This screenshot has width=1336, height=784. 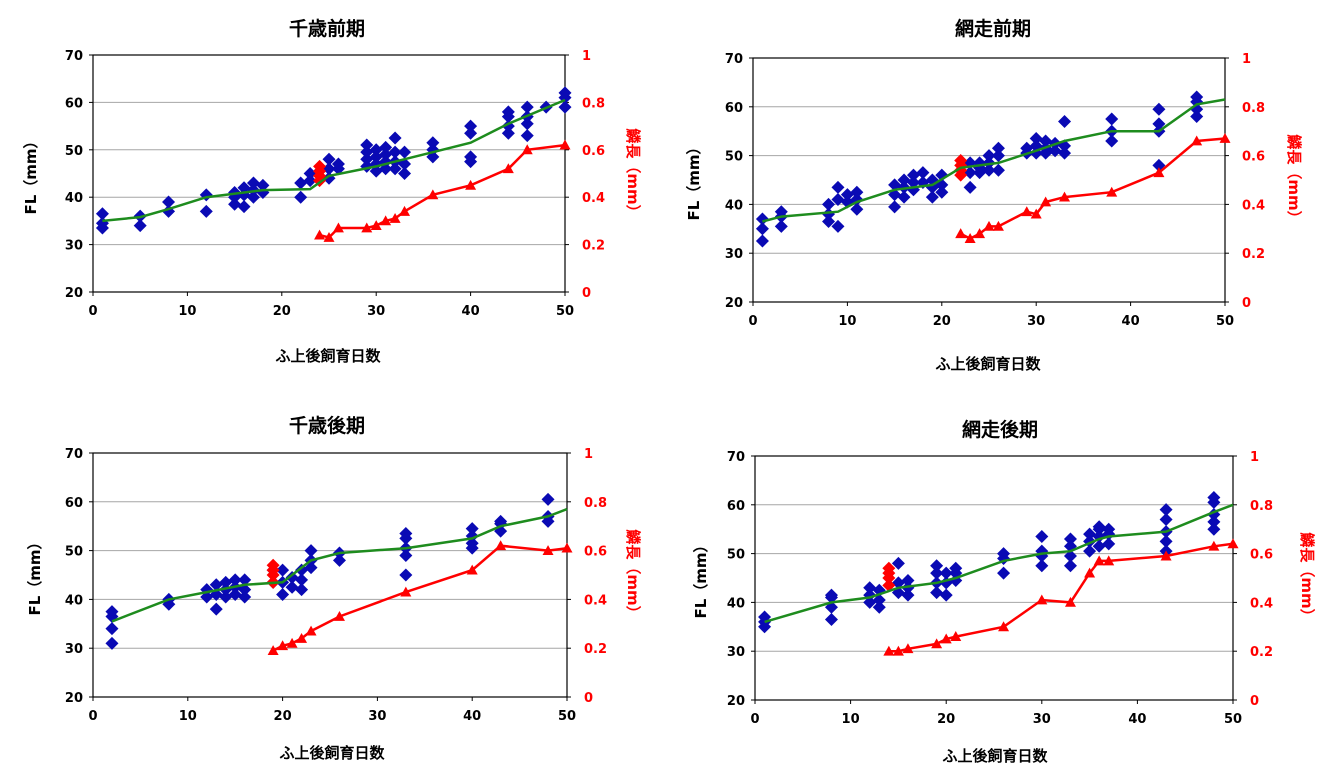 I want to click on scale-measured-point, so click(x=320, y=166).